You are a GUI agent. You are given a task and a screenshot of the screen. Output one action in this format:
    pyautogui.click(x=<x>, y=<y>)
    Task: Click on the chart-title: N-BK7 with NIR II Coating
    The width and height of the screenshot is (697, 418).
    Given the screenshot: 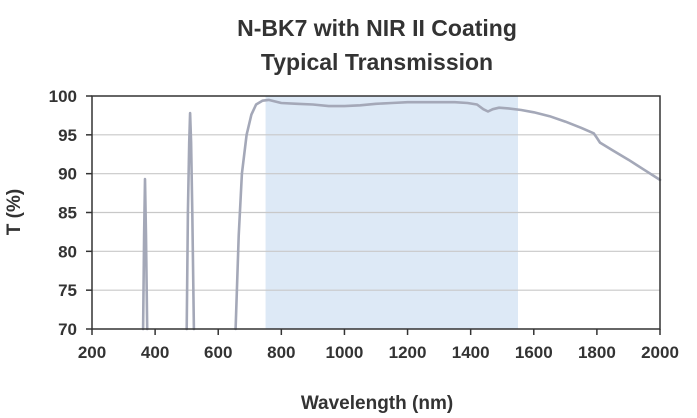 What is the action you would take?
    pyautogui.click(x=377, y=28)
    